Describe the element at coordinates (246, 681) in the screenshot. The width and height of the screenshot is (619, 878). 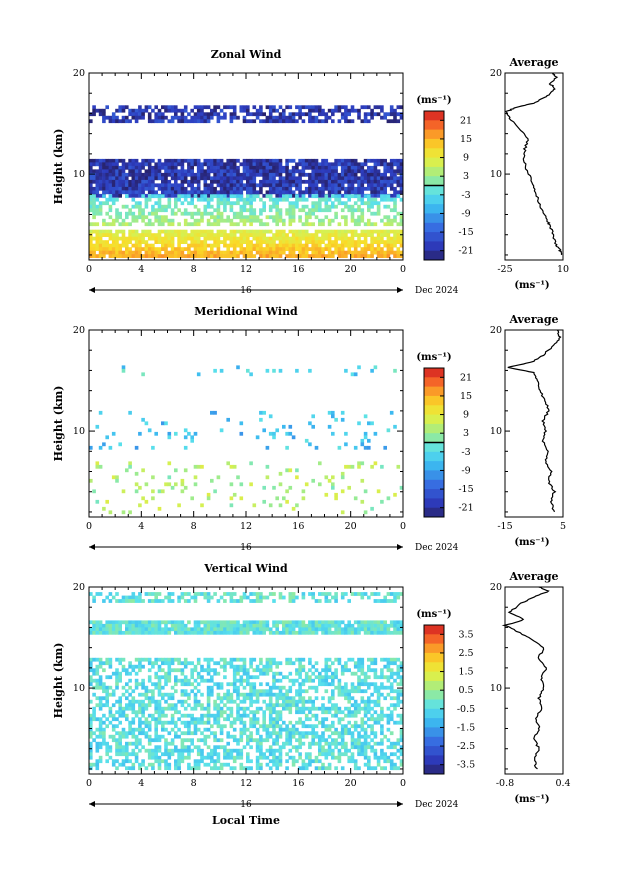
I see `heatmap-cells` at that location.